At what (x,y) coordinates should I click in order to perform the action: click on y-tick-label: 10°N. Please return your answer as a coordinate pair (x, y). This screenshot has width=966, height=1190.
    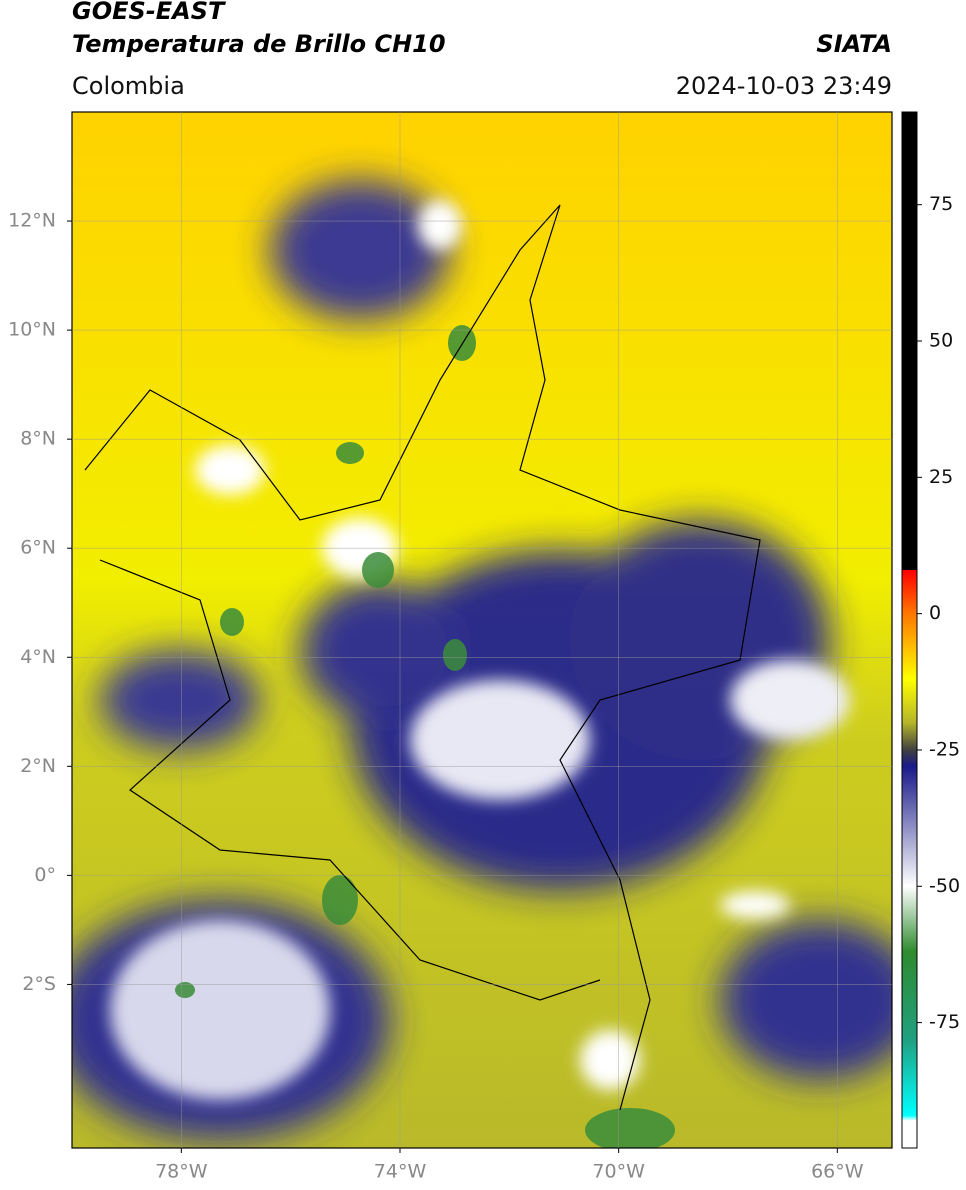
    Looking at the image, I should click on (32, 330).